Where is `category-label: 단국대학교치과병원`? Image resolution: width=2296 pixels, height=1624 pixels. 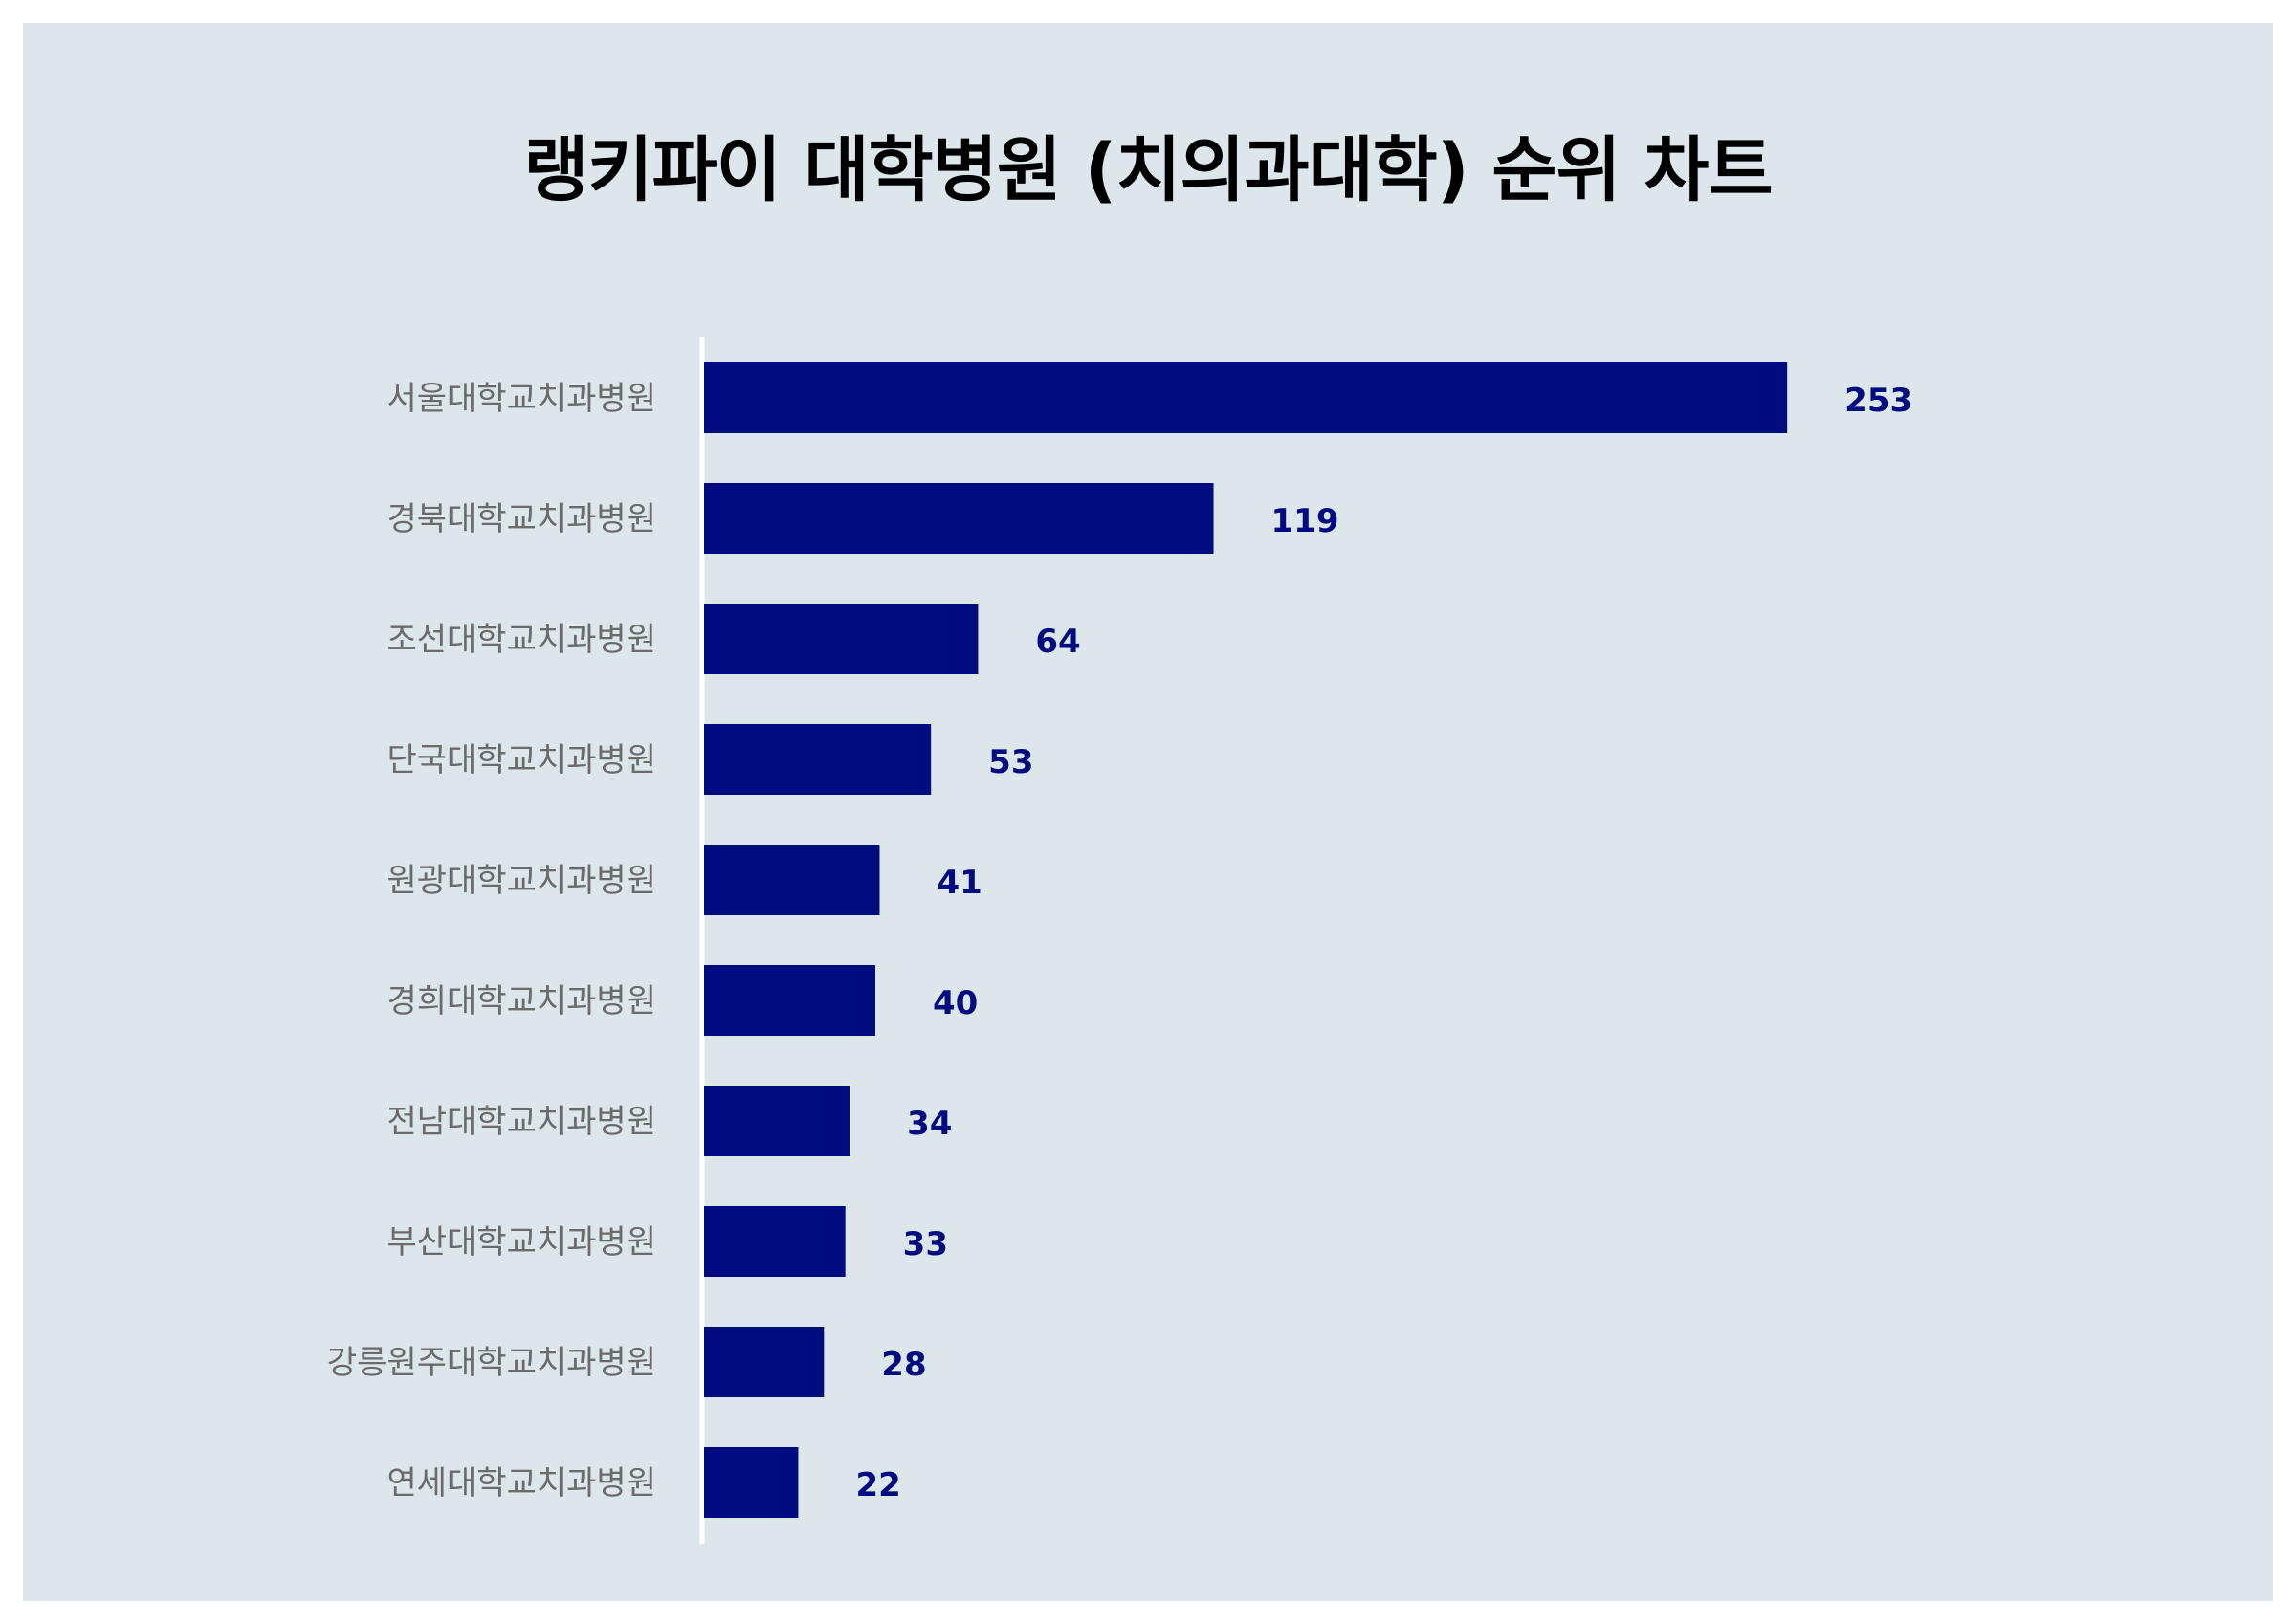 category-label: 단국대학교치과병원 is located at coordinates (521, 760).